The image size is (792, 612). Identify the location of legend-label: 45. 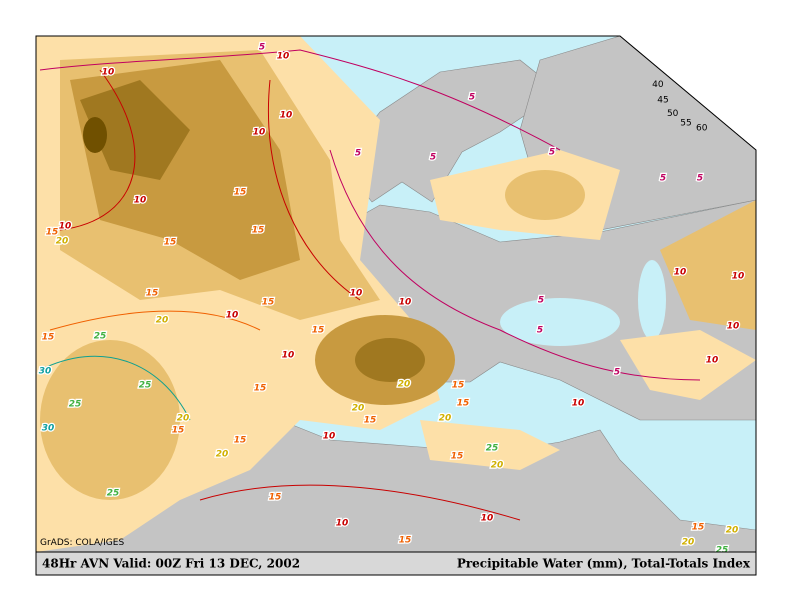
(662, 100).